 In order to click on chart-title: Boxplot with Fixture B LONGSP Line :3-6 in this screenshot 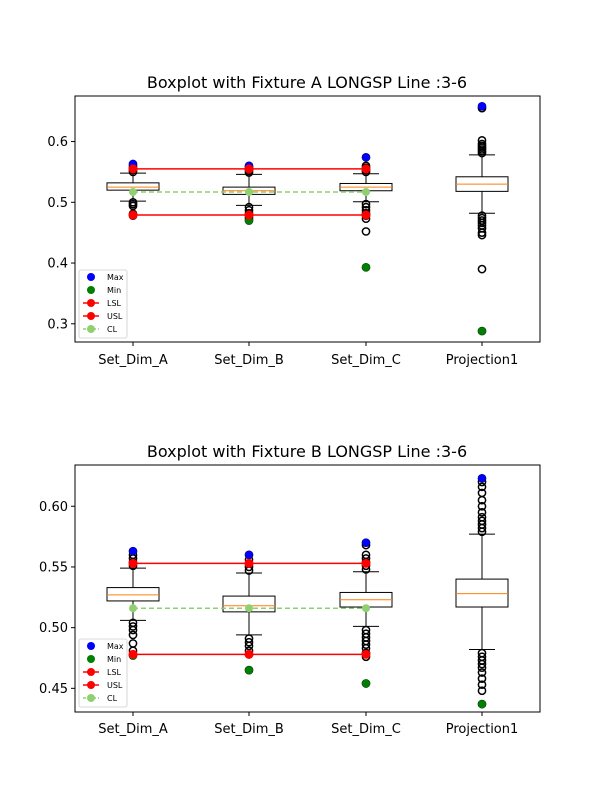, I will do `click(307, 451)`.